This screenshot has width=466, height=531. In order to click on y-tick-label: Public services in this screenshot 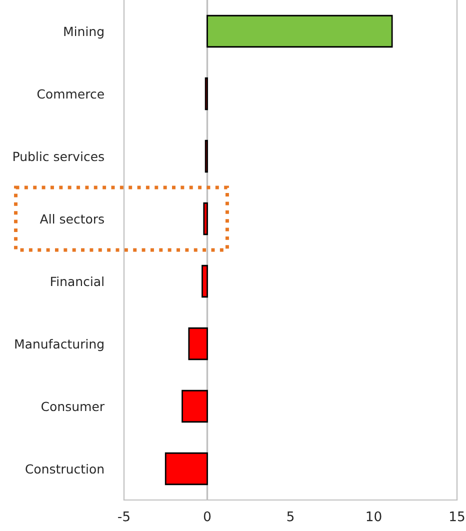, I will do `click(59, 157)`.